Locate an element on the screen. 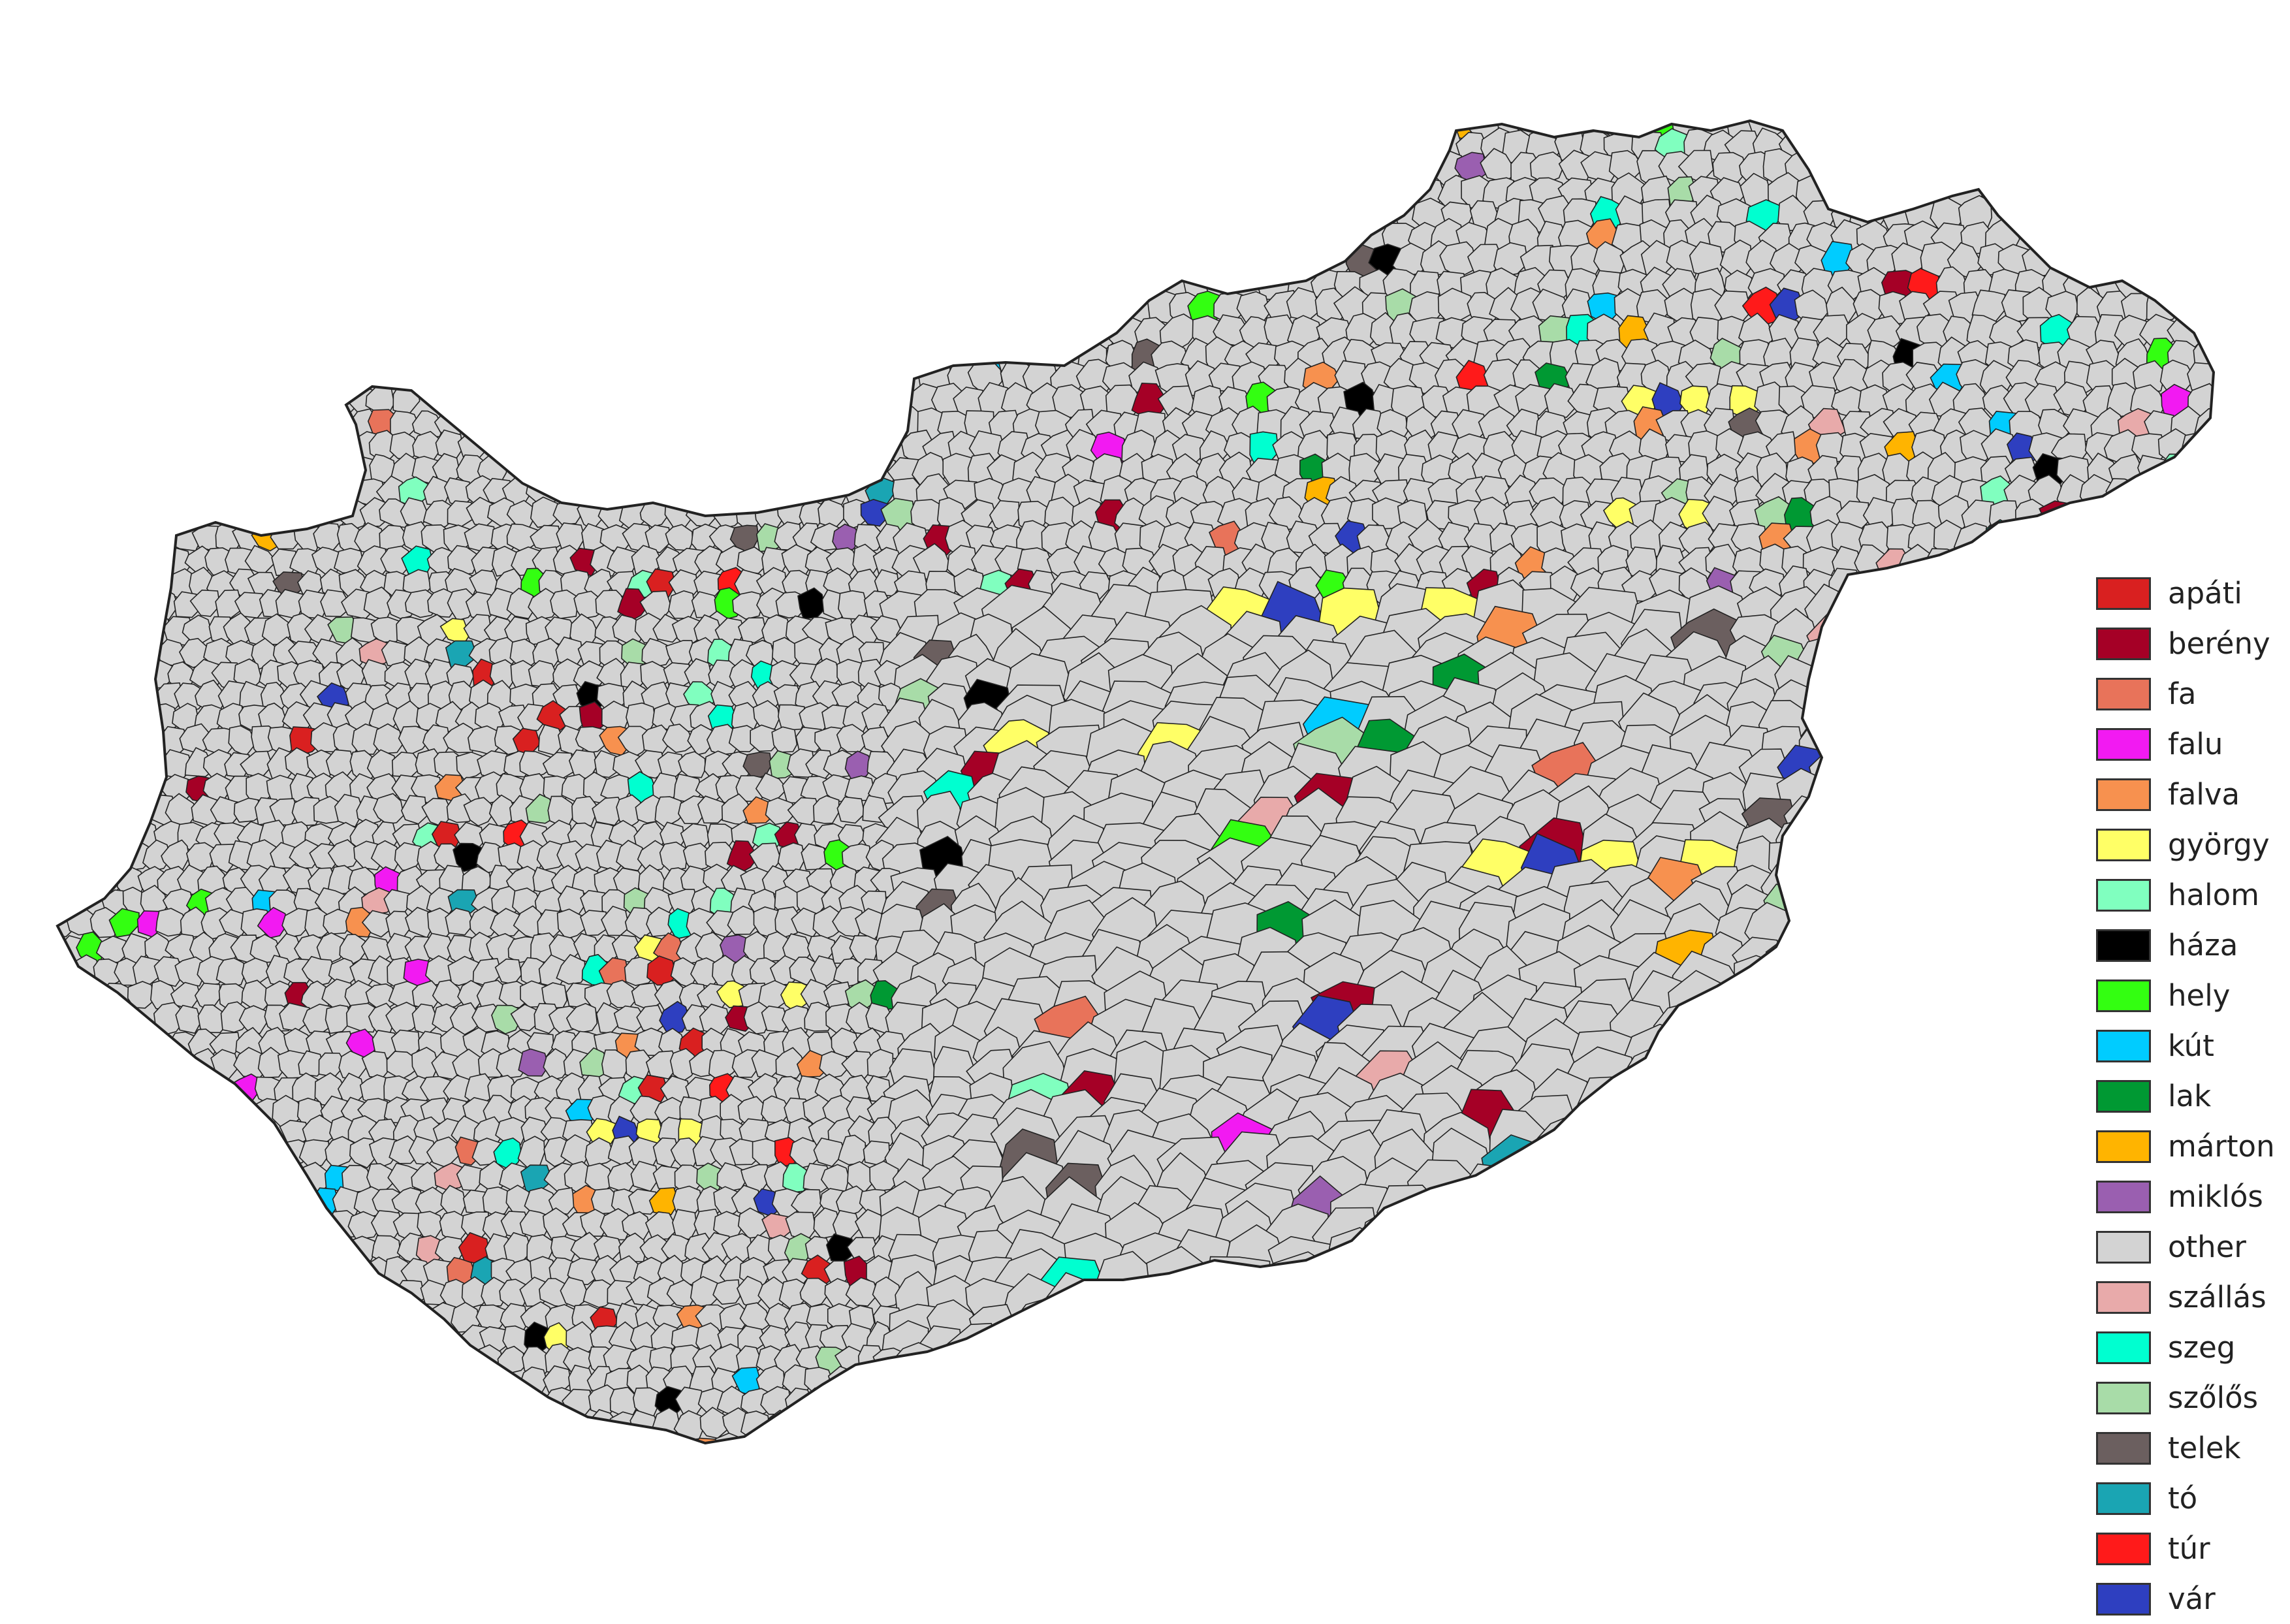 The image size is (2290, 1624). legend-item: hely is located at coordinates (2190, 996).